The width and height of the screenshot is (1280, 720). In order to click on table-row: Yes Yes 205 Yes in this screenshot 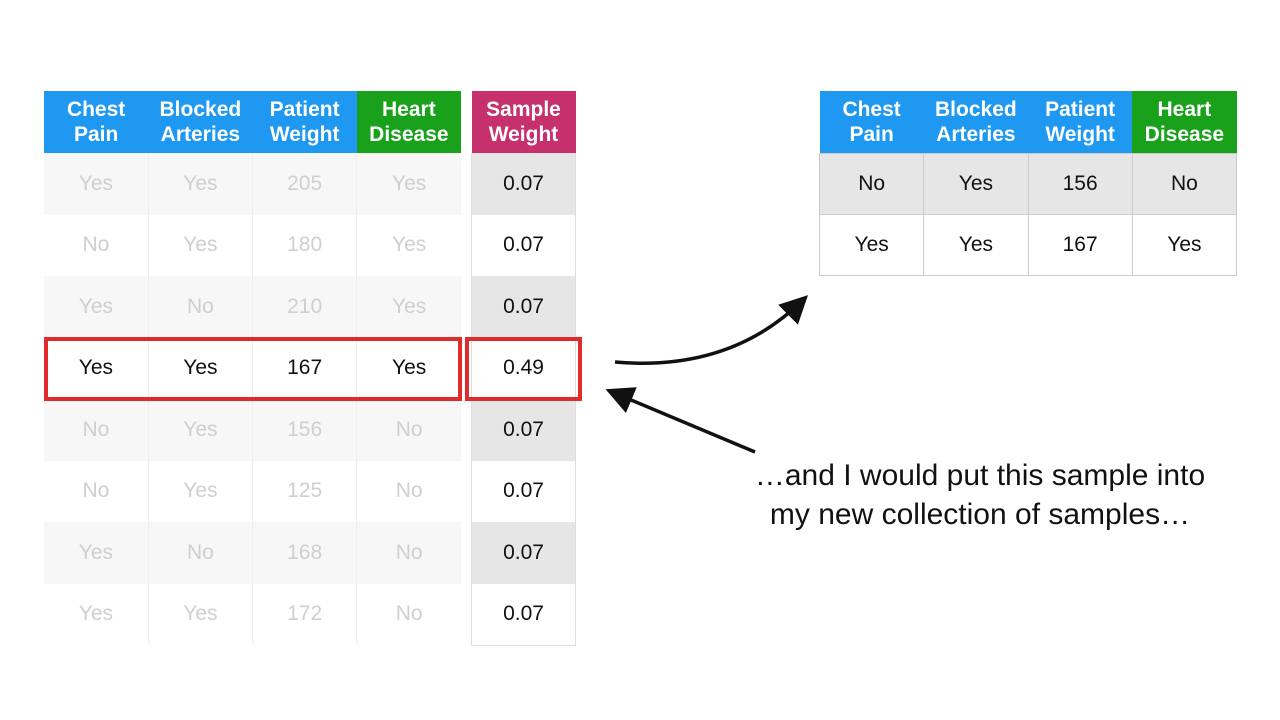, I will do `click(252, 184)`.